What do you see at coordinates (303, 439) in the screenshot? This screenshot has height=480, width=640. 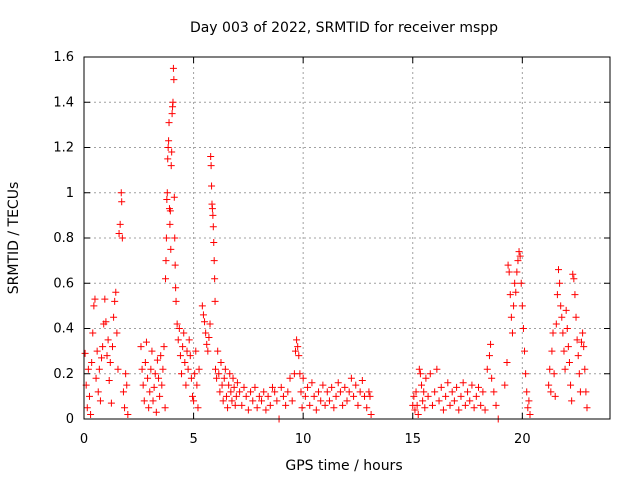 I see `x-tick-label: 10` at bounding box center [303, 439].